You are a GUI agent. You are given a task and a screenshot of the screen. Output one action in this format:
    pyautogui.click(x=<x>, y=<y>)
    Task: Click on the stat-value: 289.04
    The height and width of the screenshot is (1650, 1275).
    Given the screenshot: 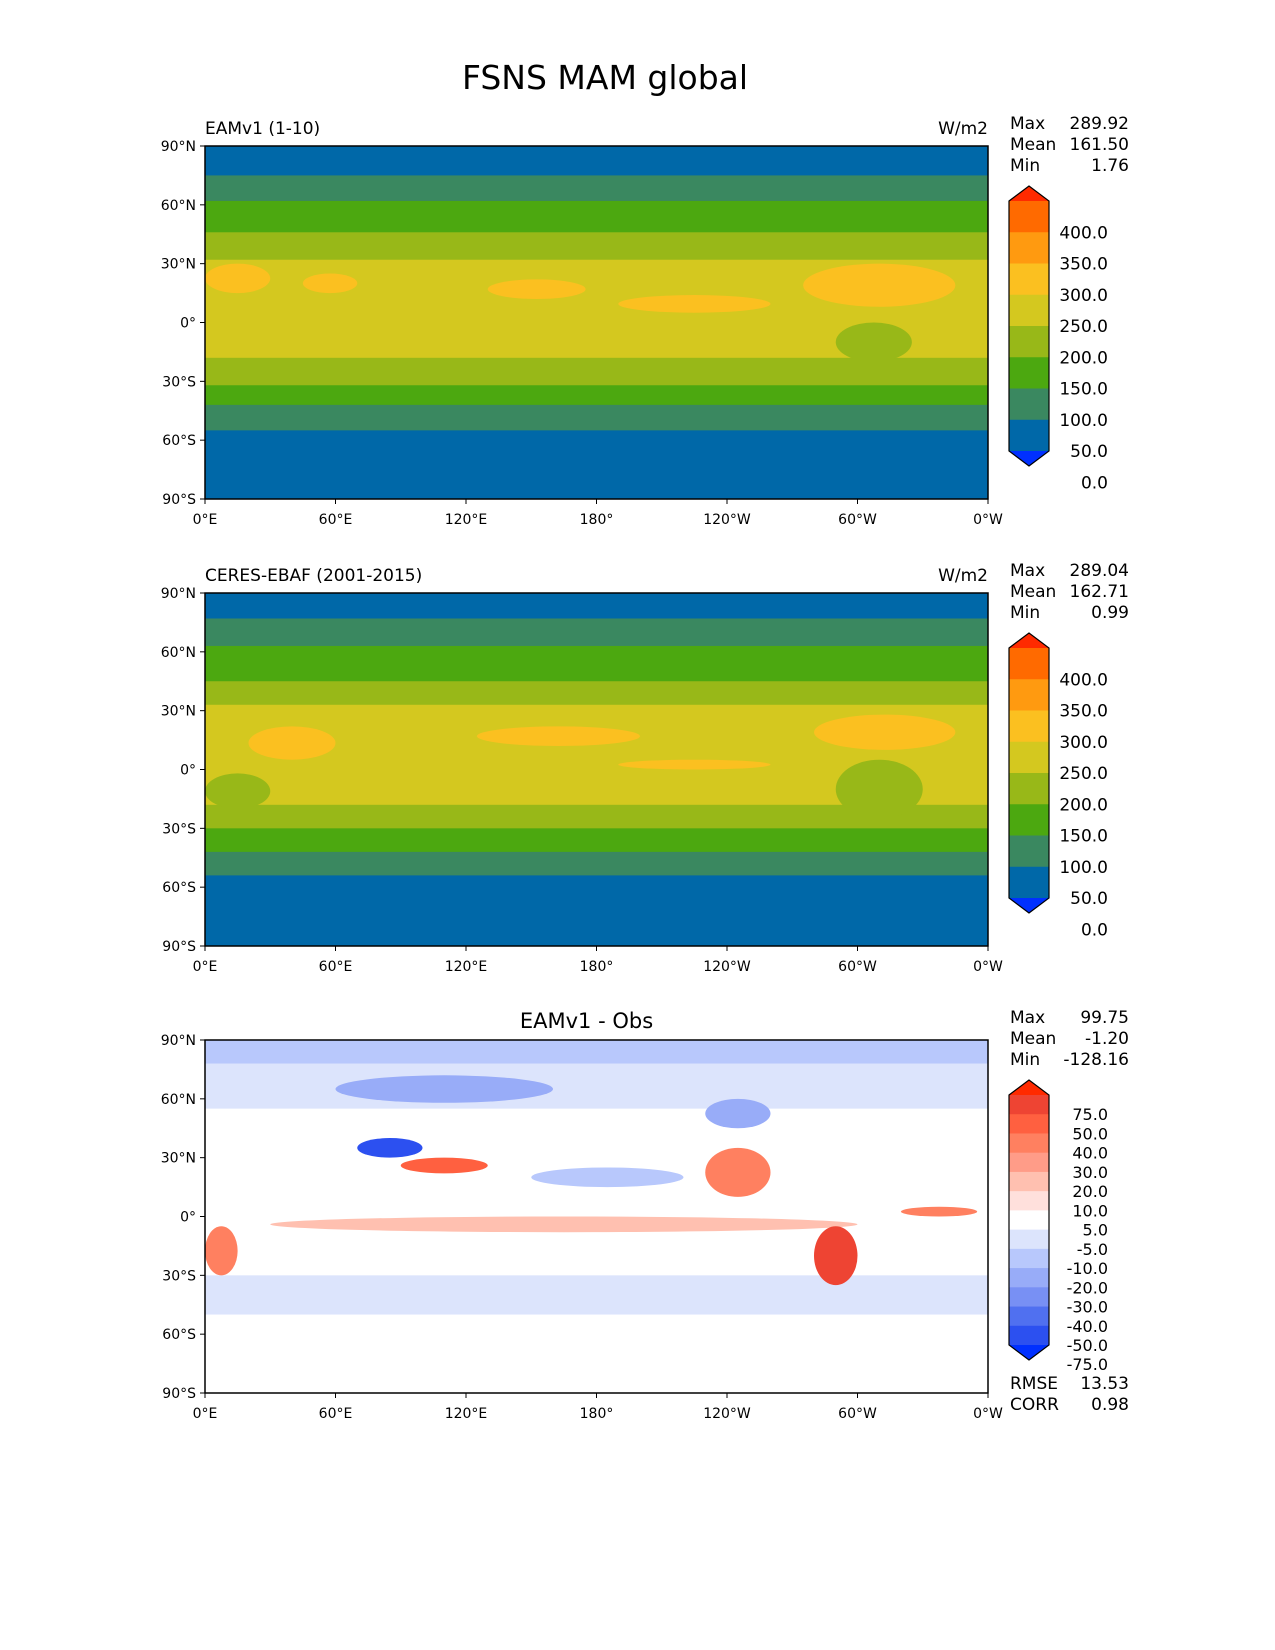 What is the action you would take?
    pyautogui.click(x=1099, y=571)
    